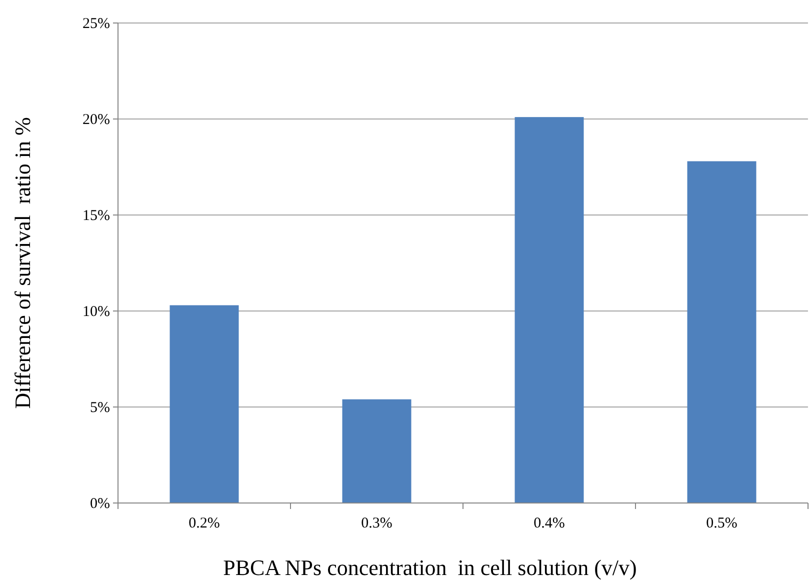 The image size is (809, 583). I want to click on y-tick-label: 20%, so click(96, 120).